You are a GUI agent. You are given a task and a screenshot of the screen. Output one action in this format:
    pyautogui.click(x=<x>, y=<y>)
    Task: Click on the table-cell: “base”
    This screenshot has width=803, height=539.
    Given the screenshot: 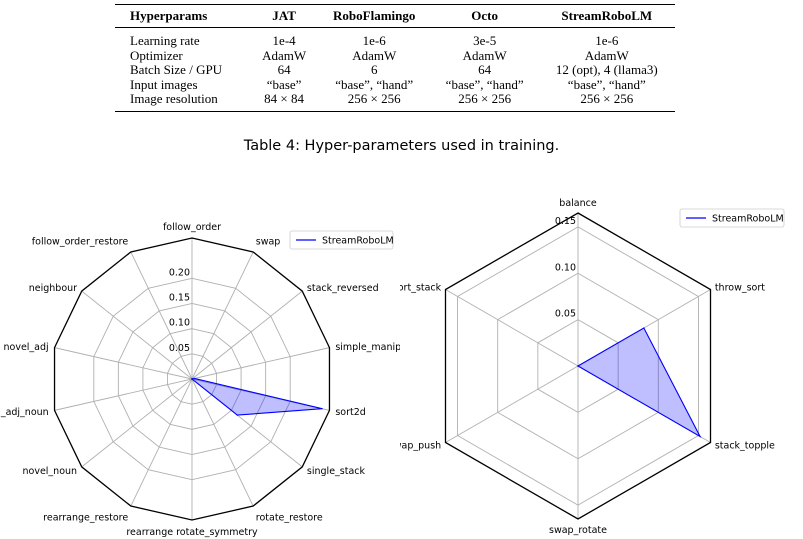 What is the action you would take?
    pyautogui.click(x=284, y=84)
    